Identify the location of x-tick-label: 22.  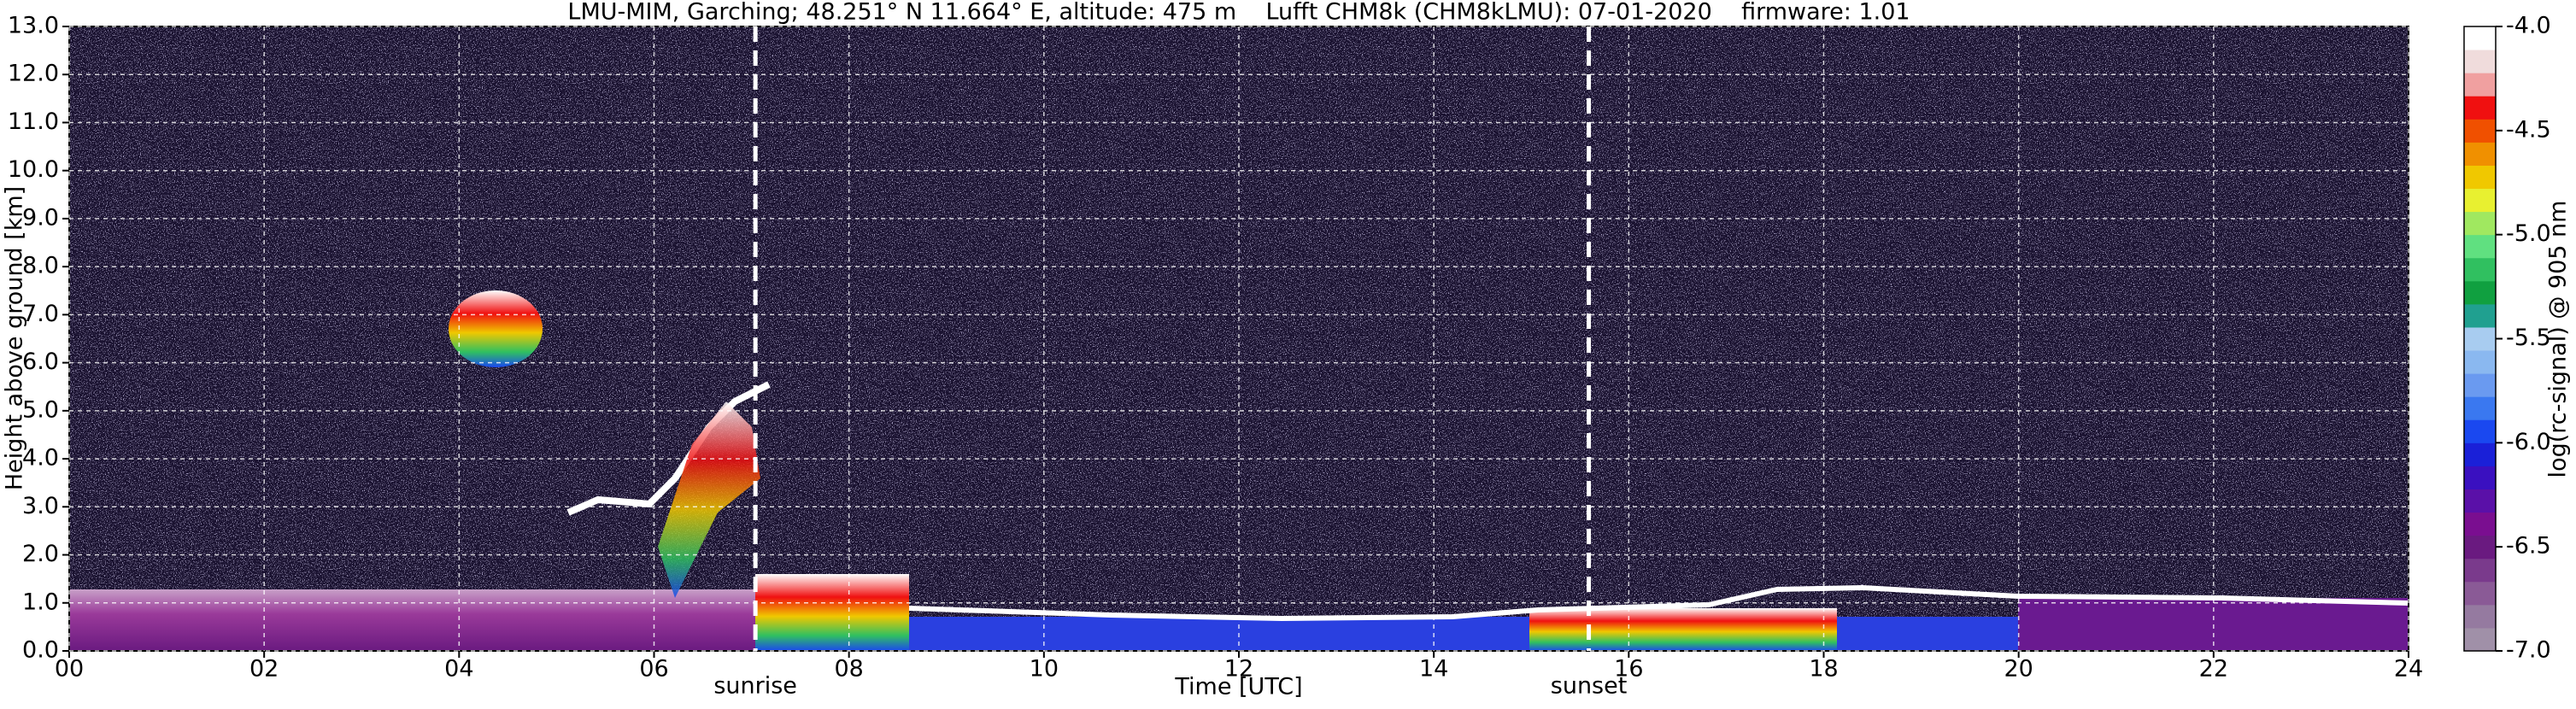
(2213, 669).